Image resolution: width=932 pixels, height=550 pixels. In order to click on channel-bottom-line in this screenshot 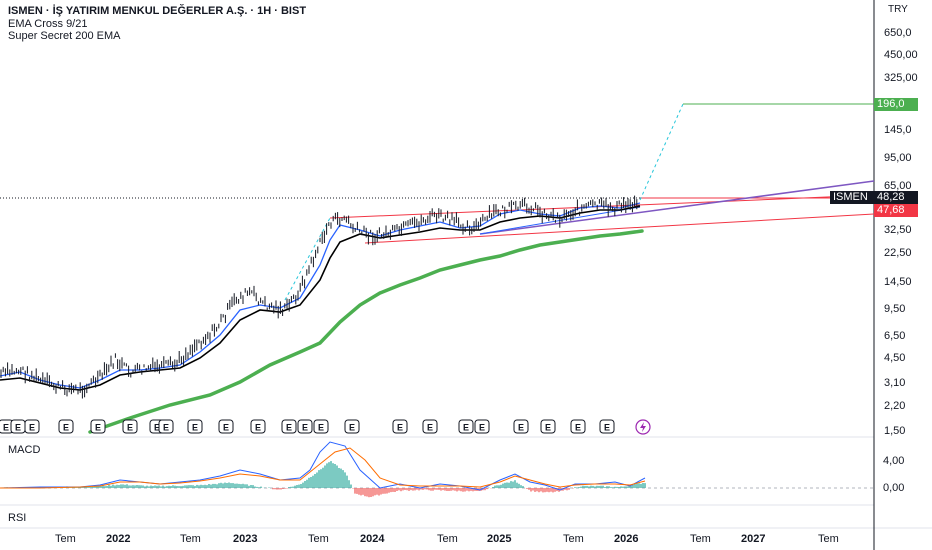, I will do `click(619, 228)`.